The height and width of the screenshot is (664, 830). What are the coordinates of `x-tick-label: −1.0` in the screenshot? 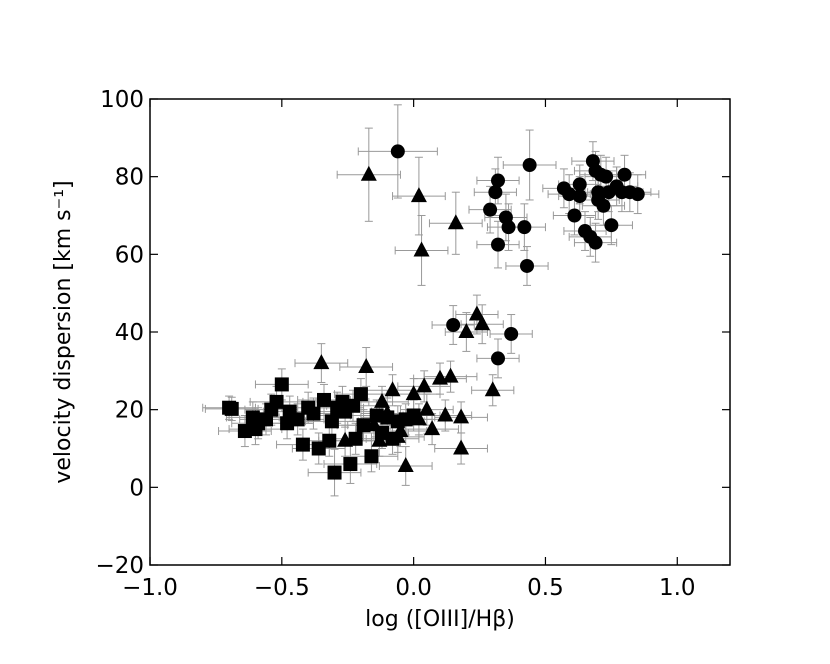 It's located at (150, 588).